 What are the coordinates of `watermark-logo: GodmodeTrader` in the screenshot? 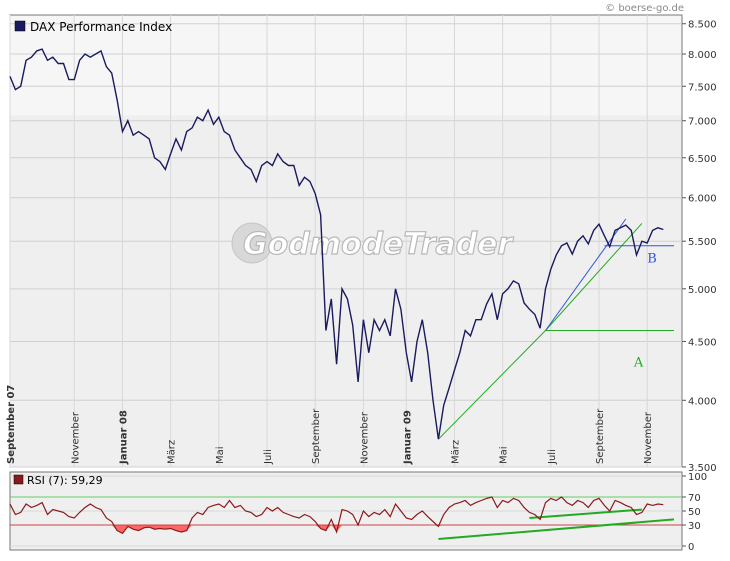 It's located at (373, 243).